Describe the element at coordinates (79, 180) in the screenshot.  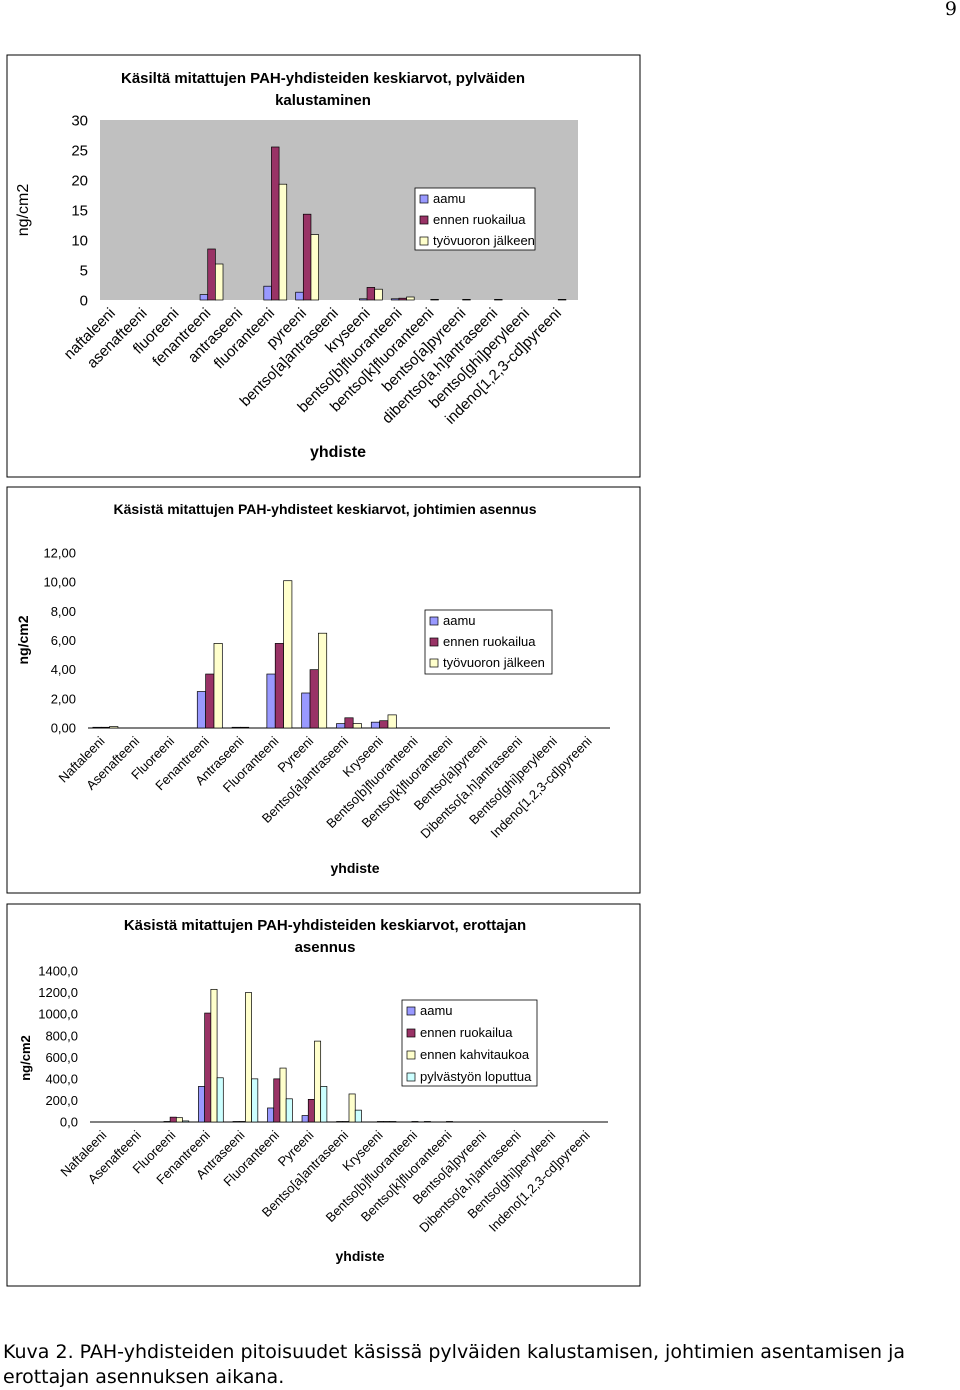
I see `y-tick-label: 20` at that location.